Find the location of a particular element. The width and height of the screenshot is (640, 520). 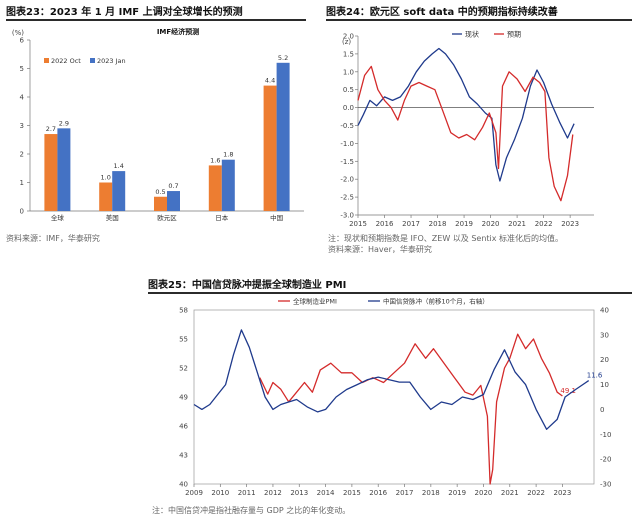

chart-title: IMF经济预测 is located at coordinates (178, 31).